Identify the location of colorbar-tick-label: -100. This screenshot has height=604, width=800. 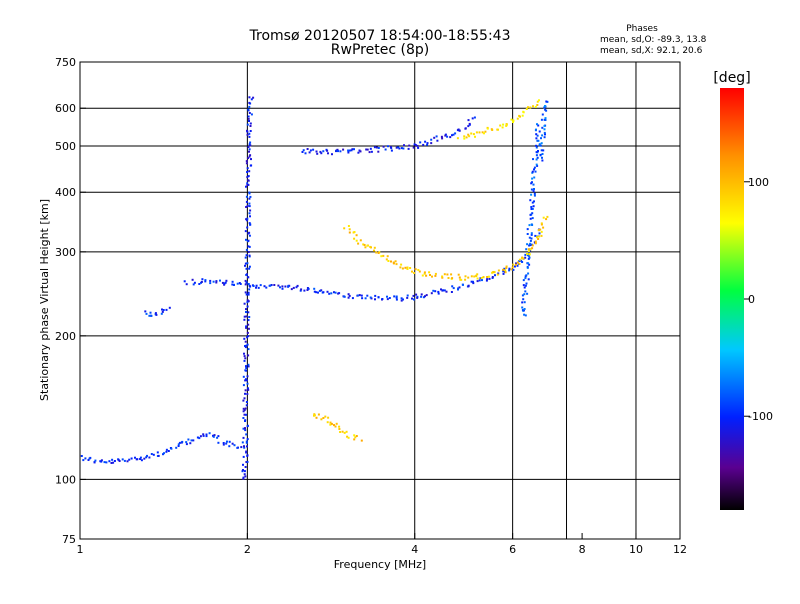
(760, 416).